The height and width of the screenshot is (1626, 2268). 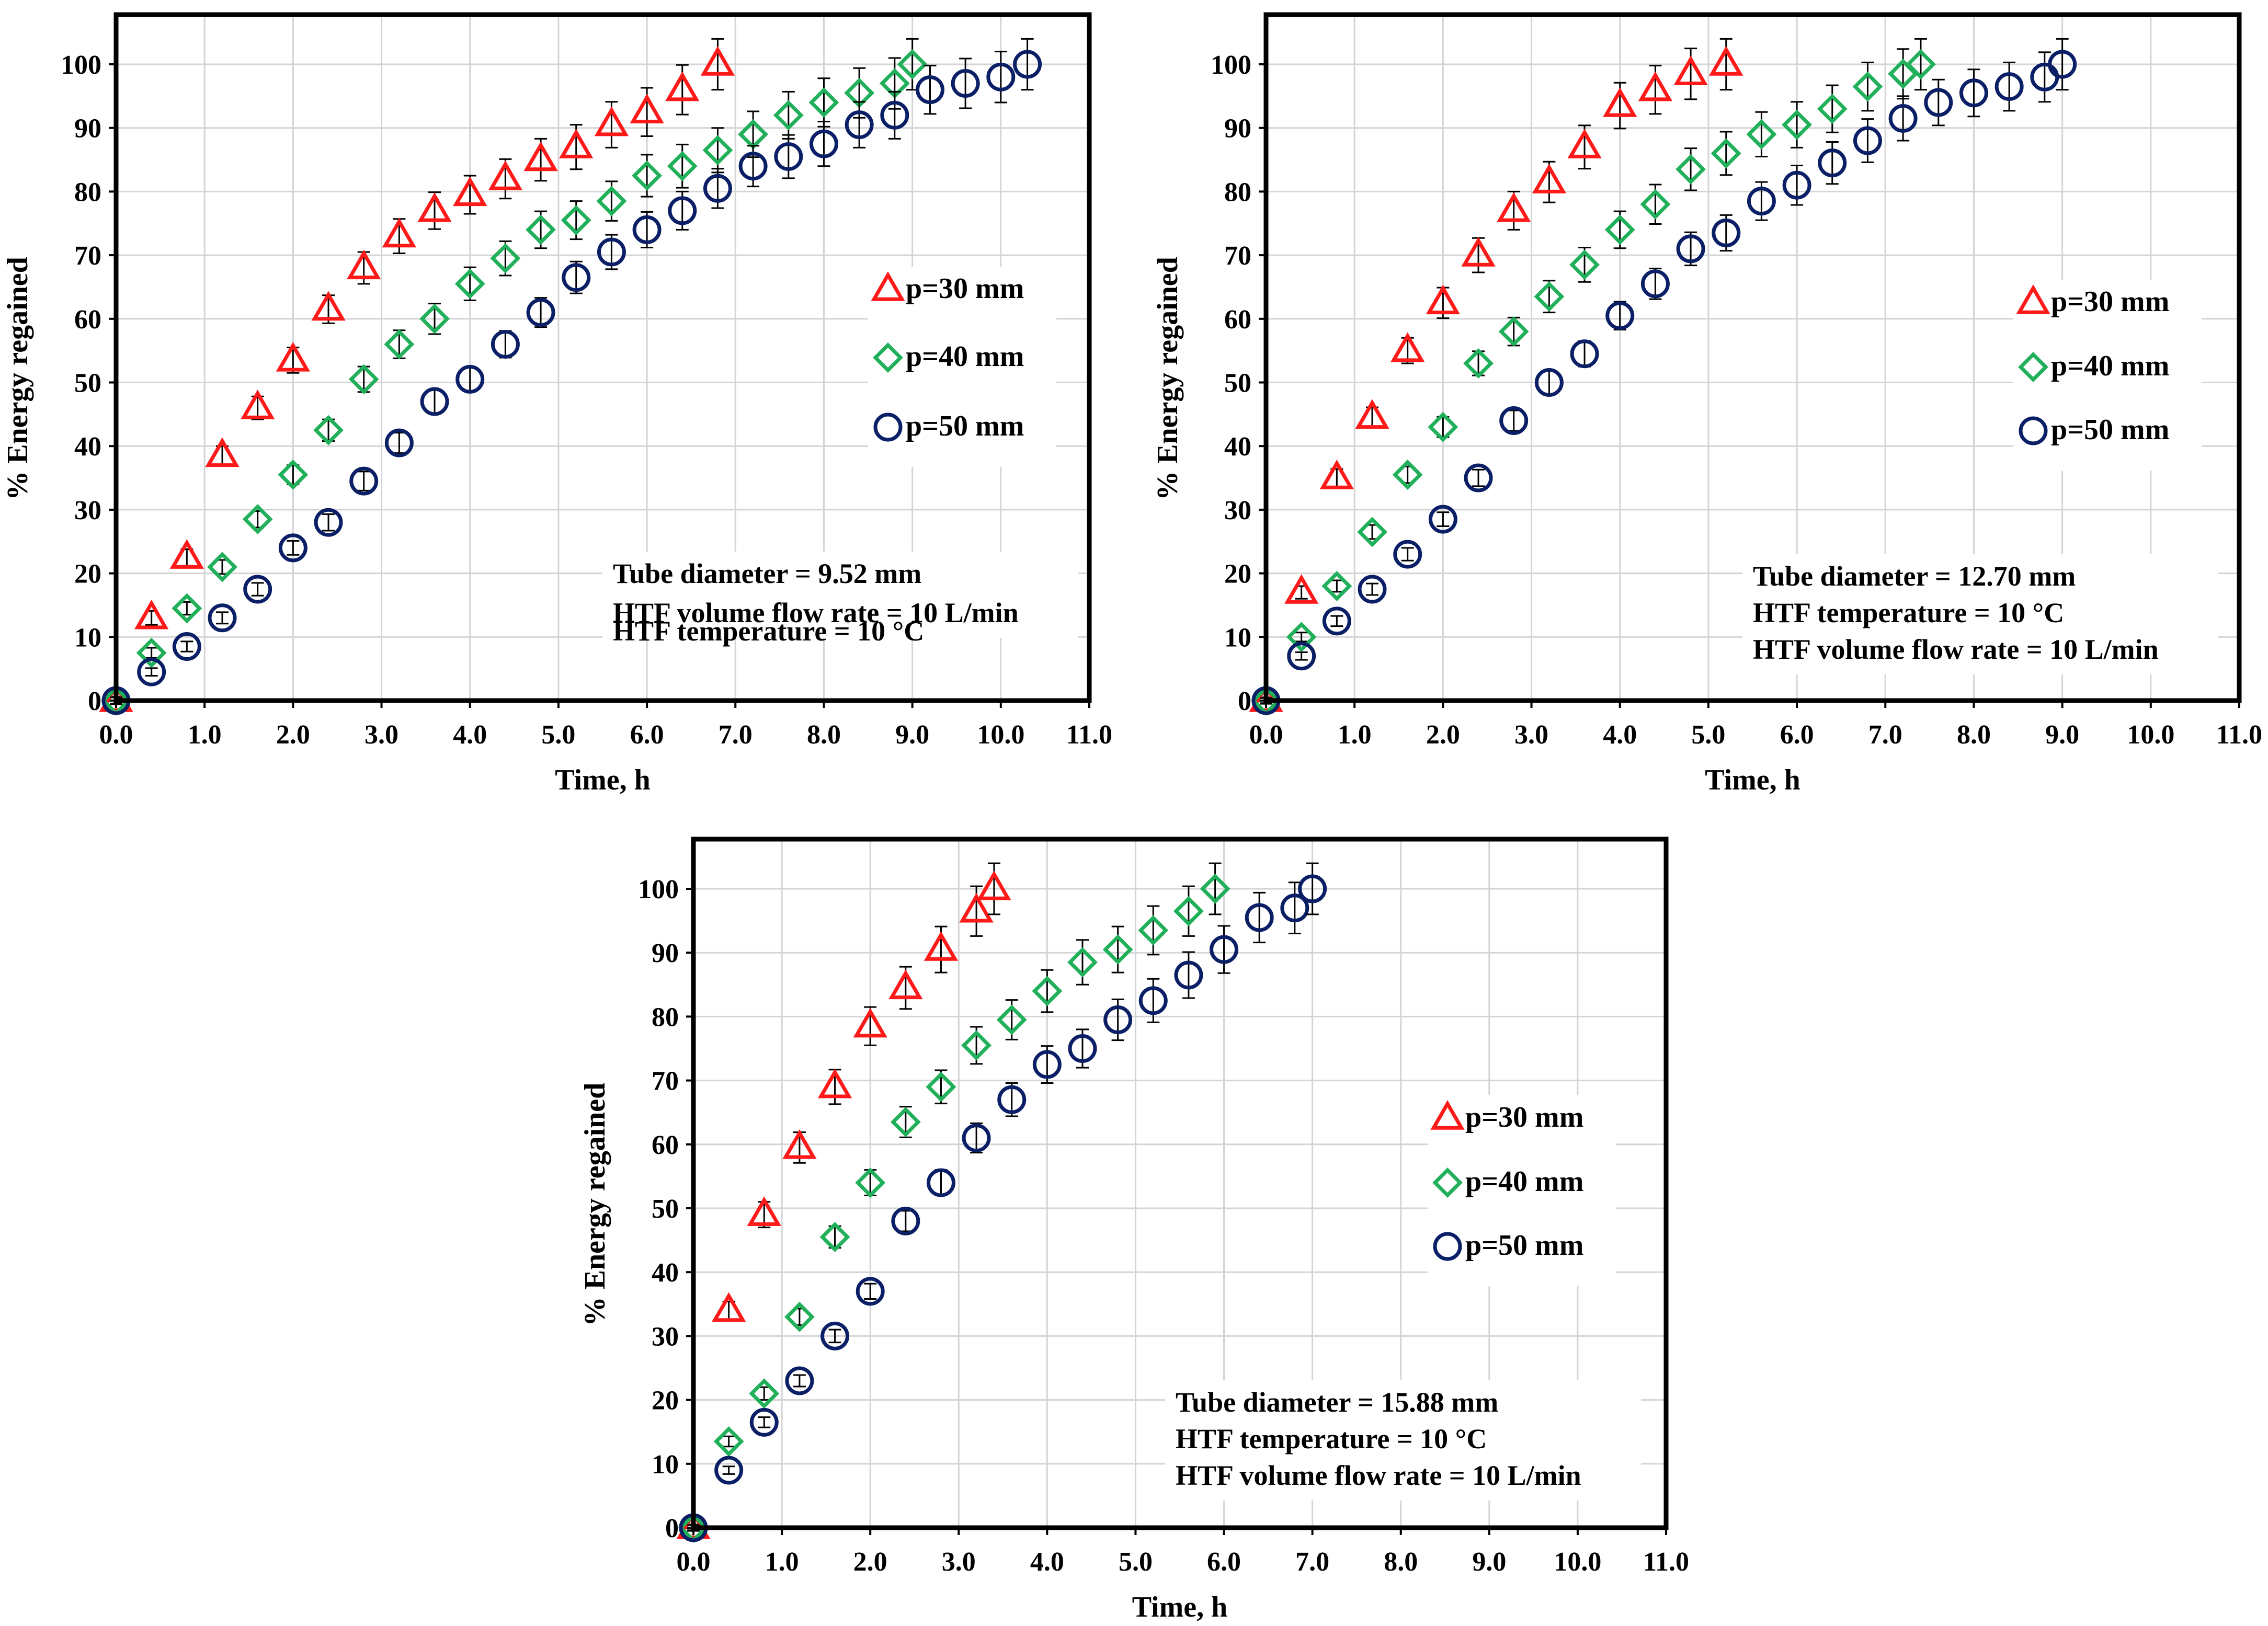 What do you see at coordinates (672, 1528) in the screenshot?
I see `y-tick-label: 0` at bounding box center [672, 1528].